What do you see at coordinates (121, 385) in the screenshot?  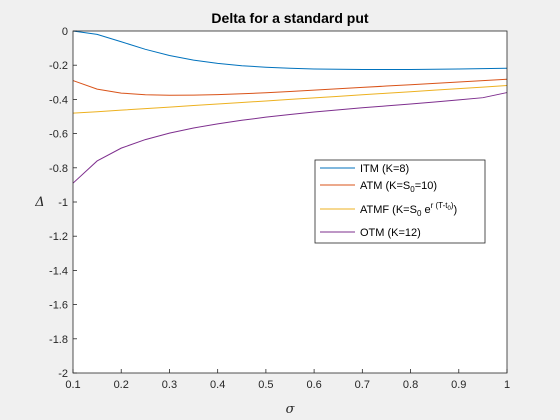 I see `x-tick-label: 0.2` at bounding box center [121, 385].